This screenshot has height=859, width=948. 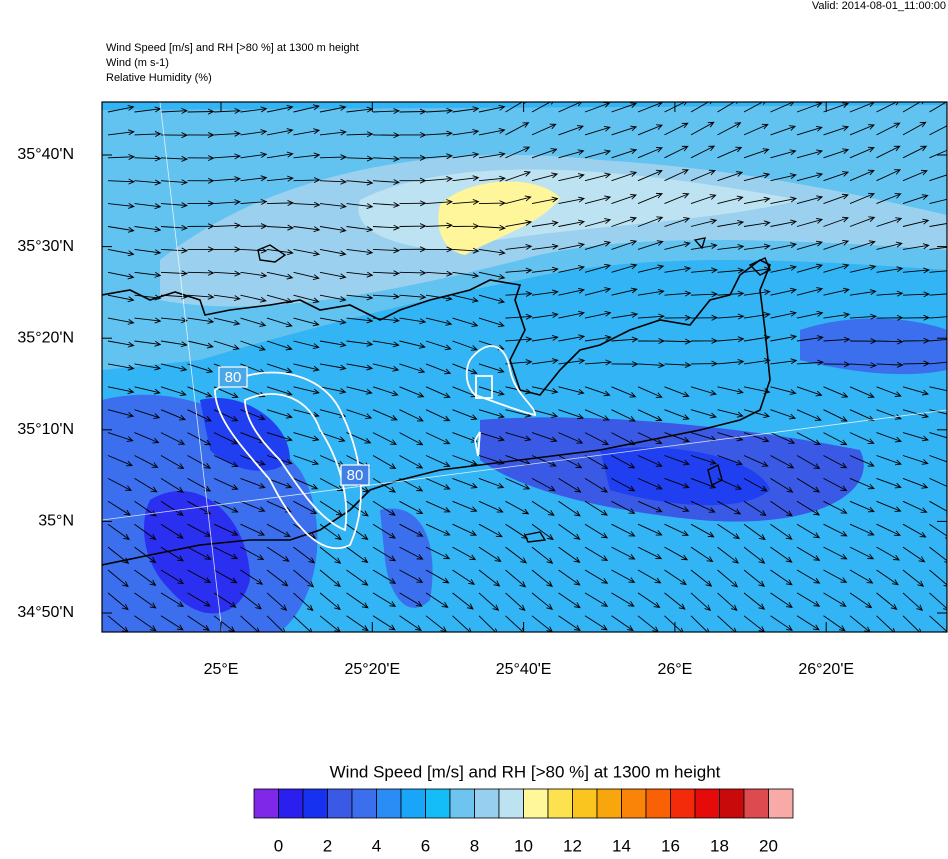 What do you see at coordinates (327, 845) in the screenshot?
I see `colorbar-label: 2` at bounding box center [327, 845].